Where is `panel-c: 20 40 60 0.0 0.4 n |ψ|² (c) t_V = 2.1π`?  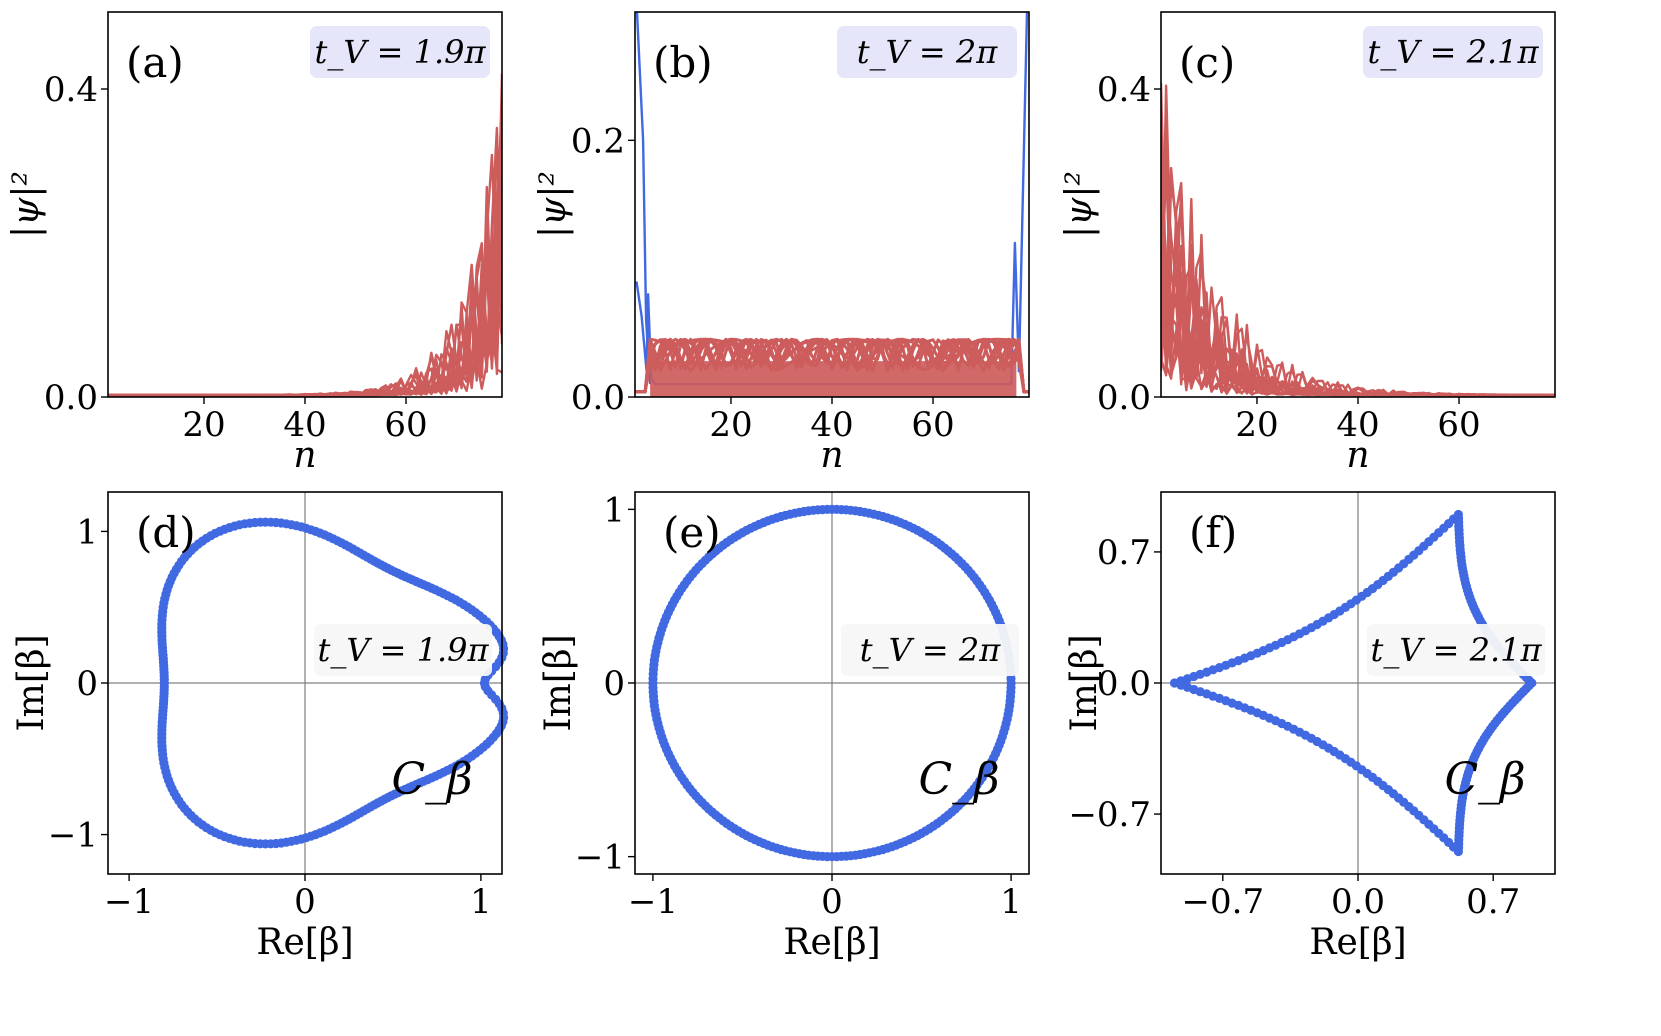 panel-c: 20 40 60 0.0 0.4 n |ψ|² (c) t_V = 2.1π is located at coordinates (1307, 243).